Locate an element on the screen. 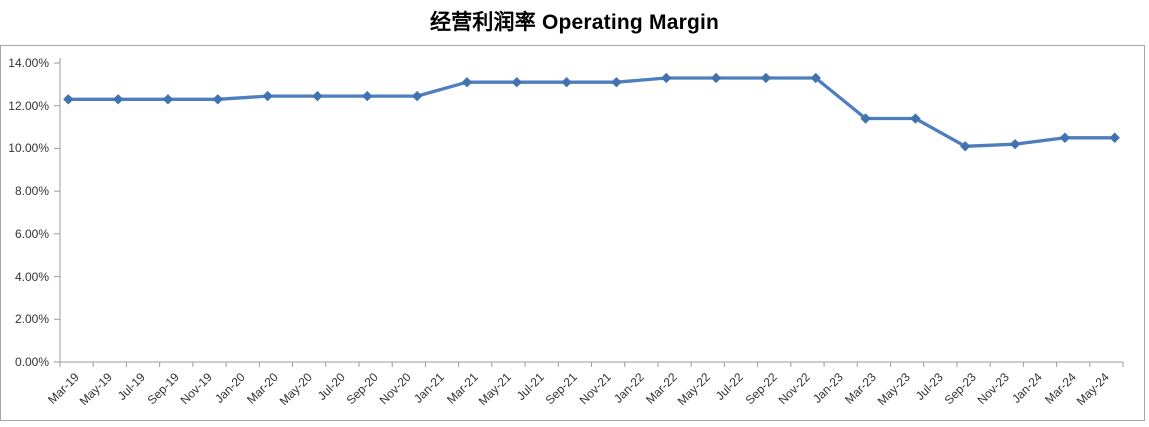  y-axis-label: 12.00% is located at coordinates (28, 105).